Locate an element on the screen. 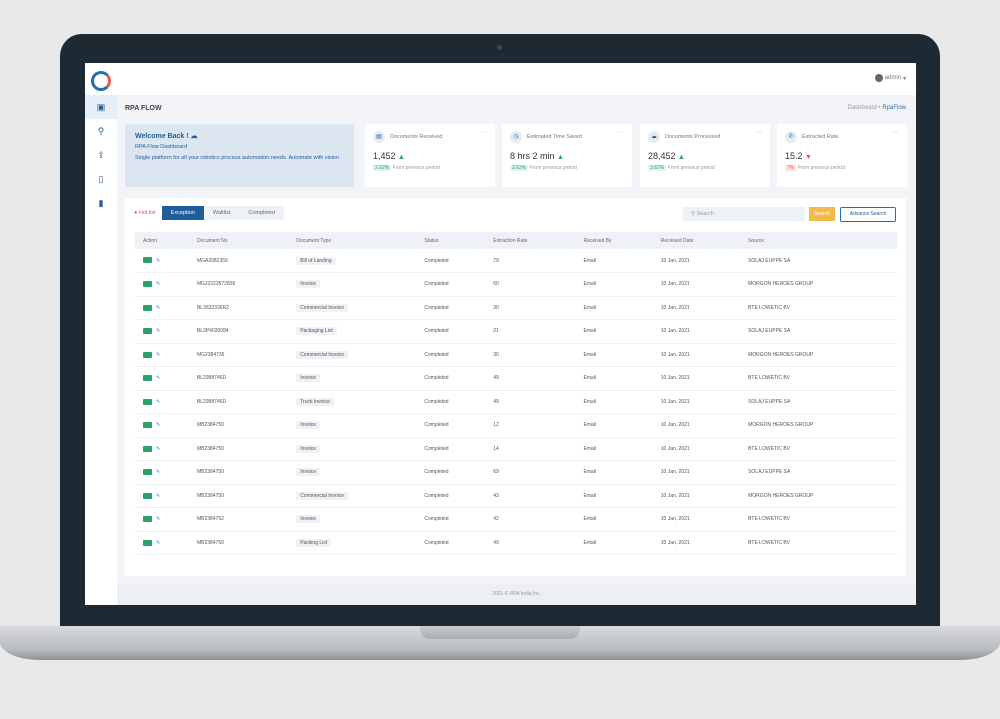  column-header: Document Type is located at coordinates (352, 240).